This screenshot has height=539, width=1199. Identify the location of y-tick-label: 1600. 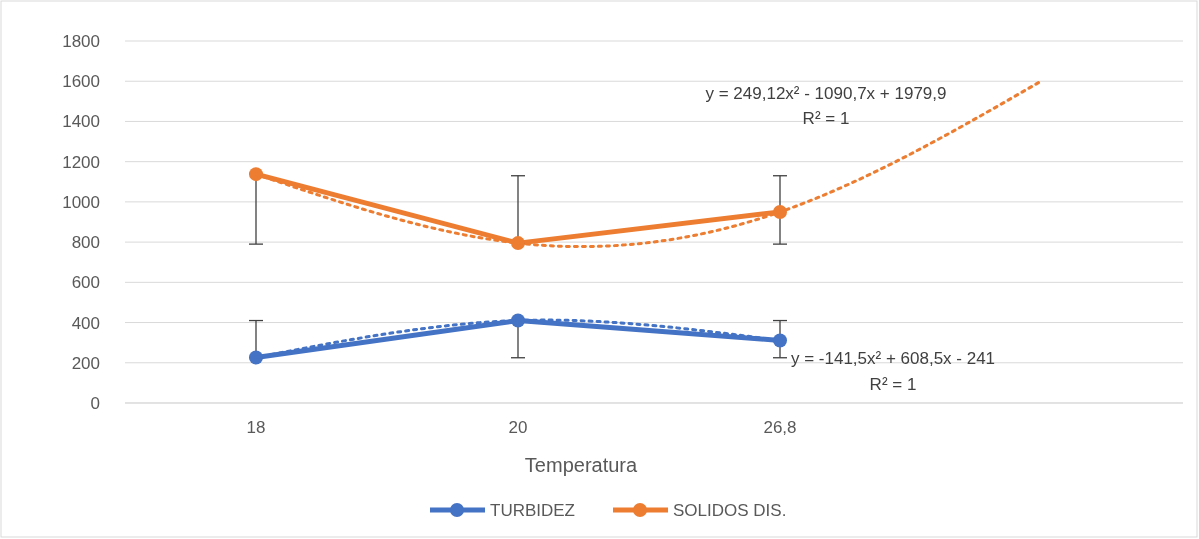
(81, 82).